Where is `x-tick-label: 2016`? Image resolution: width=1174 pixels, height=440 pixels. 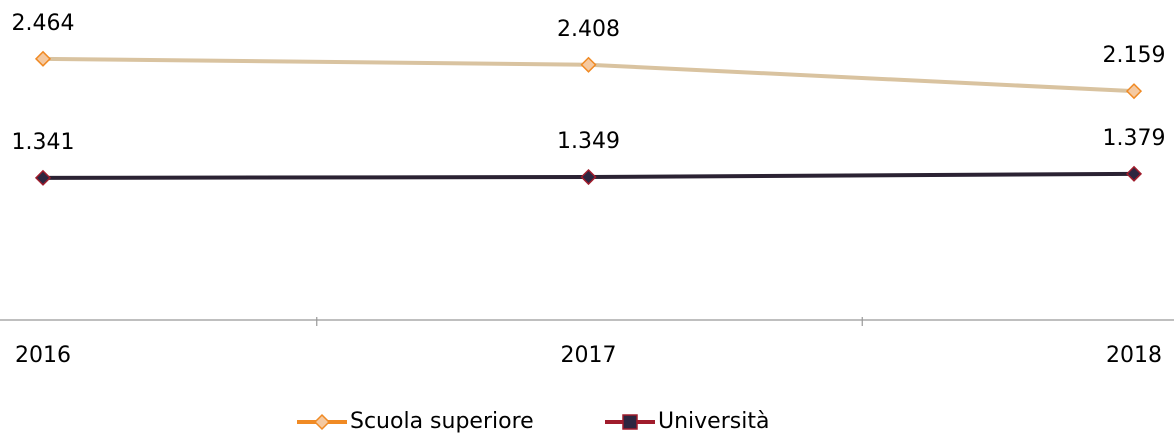
x-tick-label: 2016 is located at coordinates (43, 355).